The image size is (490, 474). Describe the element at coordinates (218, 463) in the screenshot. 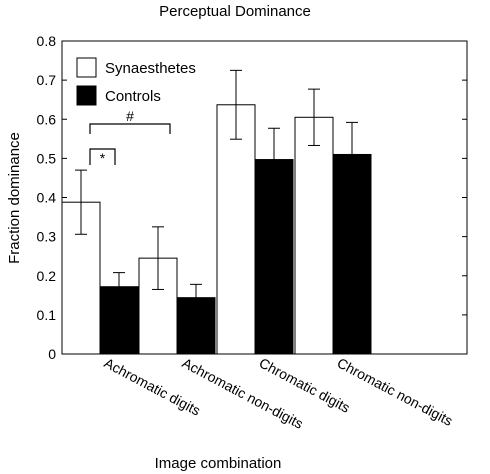

I see `x-axis-label: Image combination` at that location.